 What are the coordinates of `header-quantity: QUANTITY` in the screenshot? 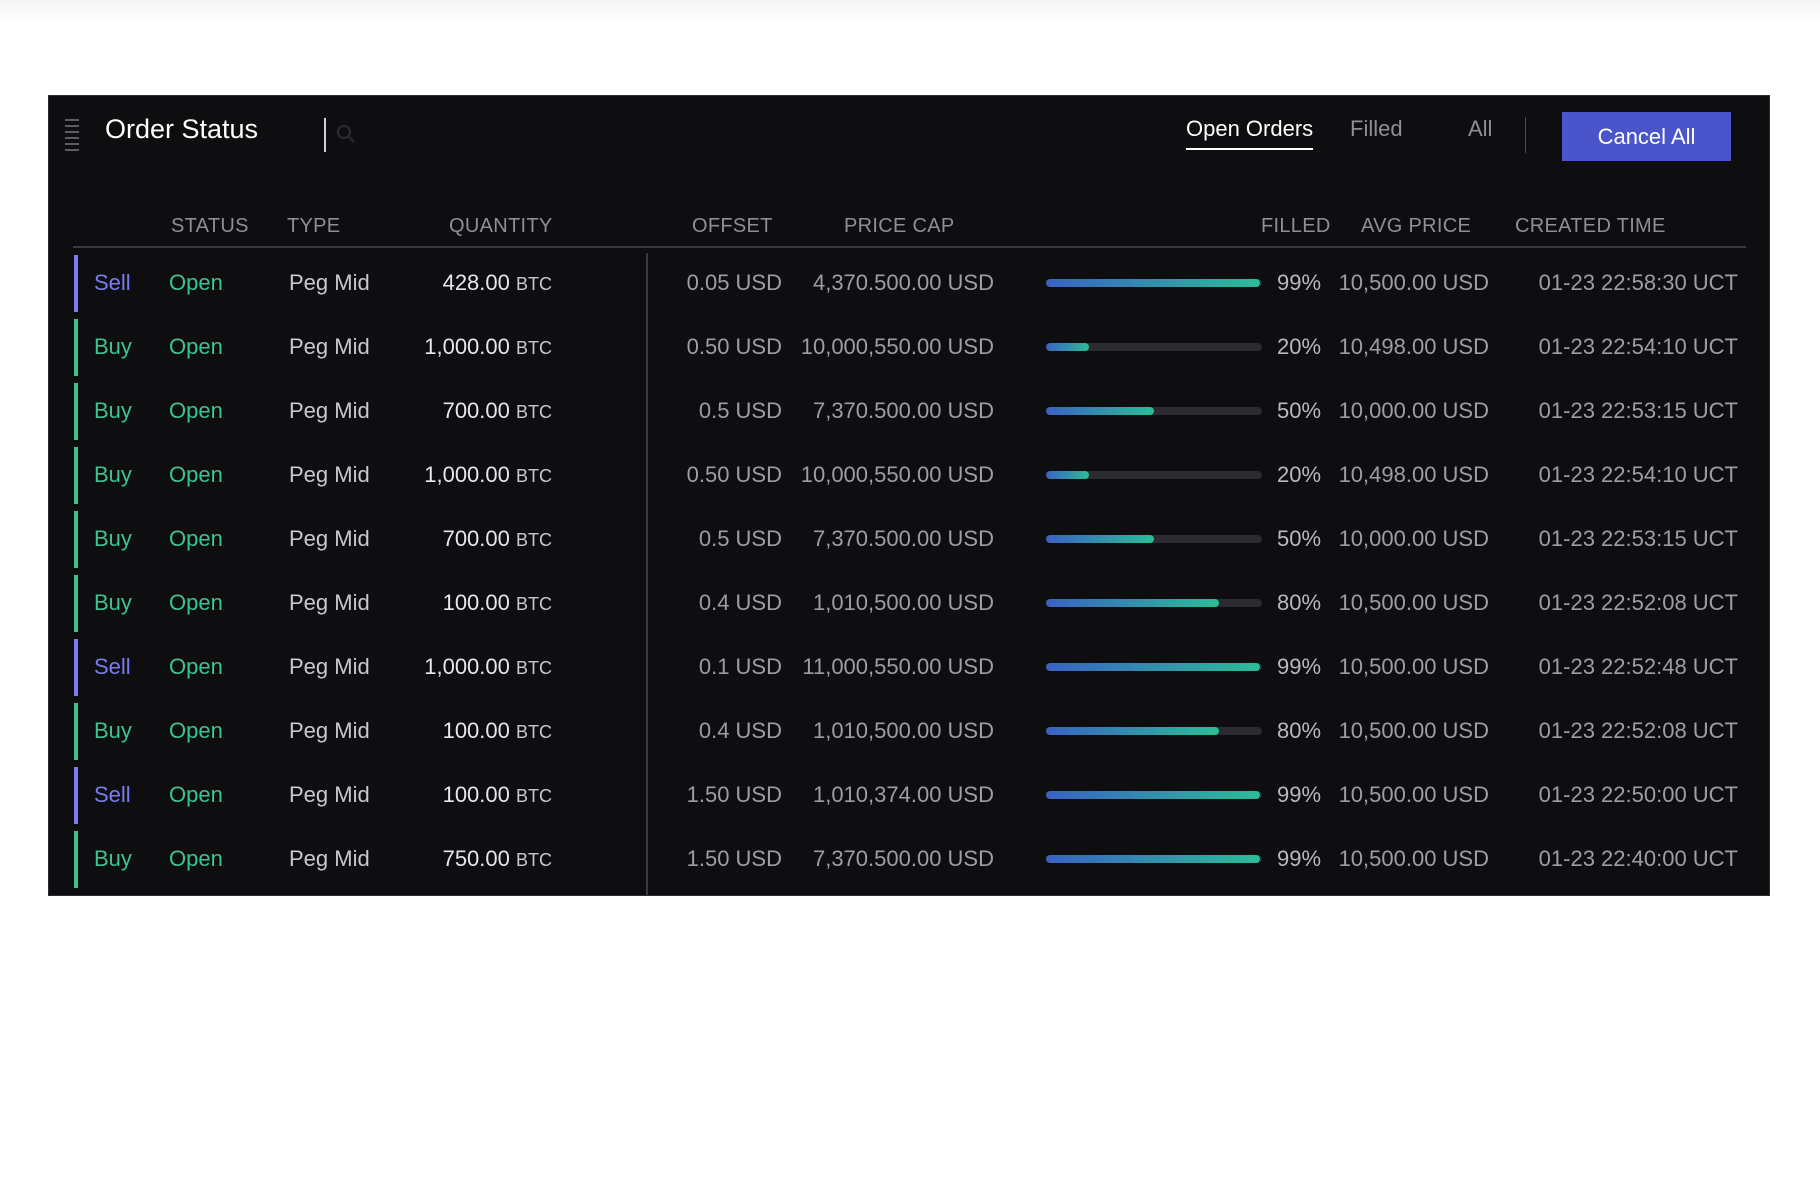 It's located at (501, 226).